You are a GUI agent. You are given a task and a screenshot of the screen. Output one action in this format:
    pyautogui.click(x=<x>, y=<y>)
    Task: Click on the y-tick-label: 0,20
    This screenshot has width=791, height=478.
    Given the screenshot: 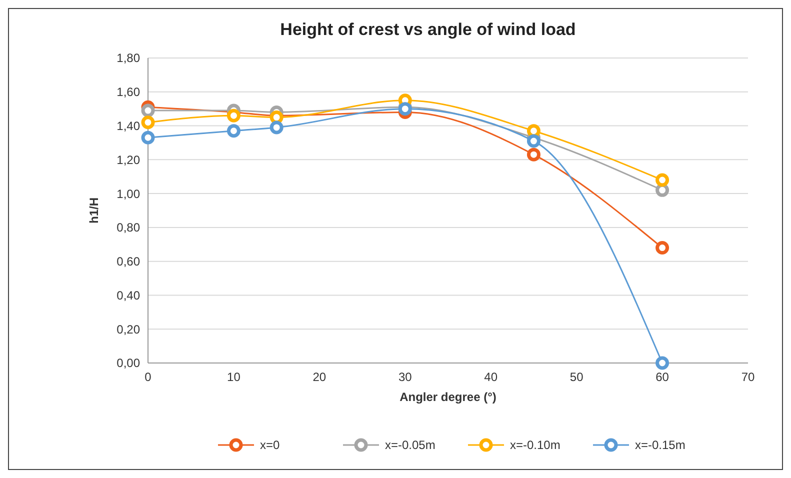 What is the action you would take?
    pyautogui.click(x=128, y=329)
    